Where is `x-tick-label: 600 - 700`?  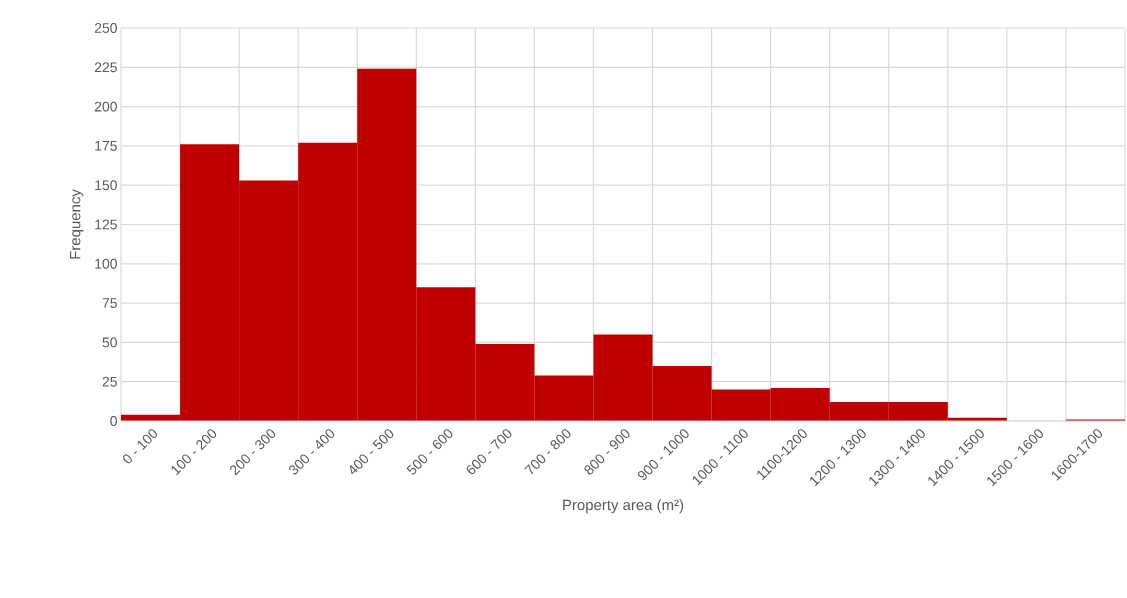 x-tick-label: 600 - 700 is located at coordinates (489, 452).